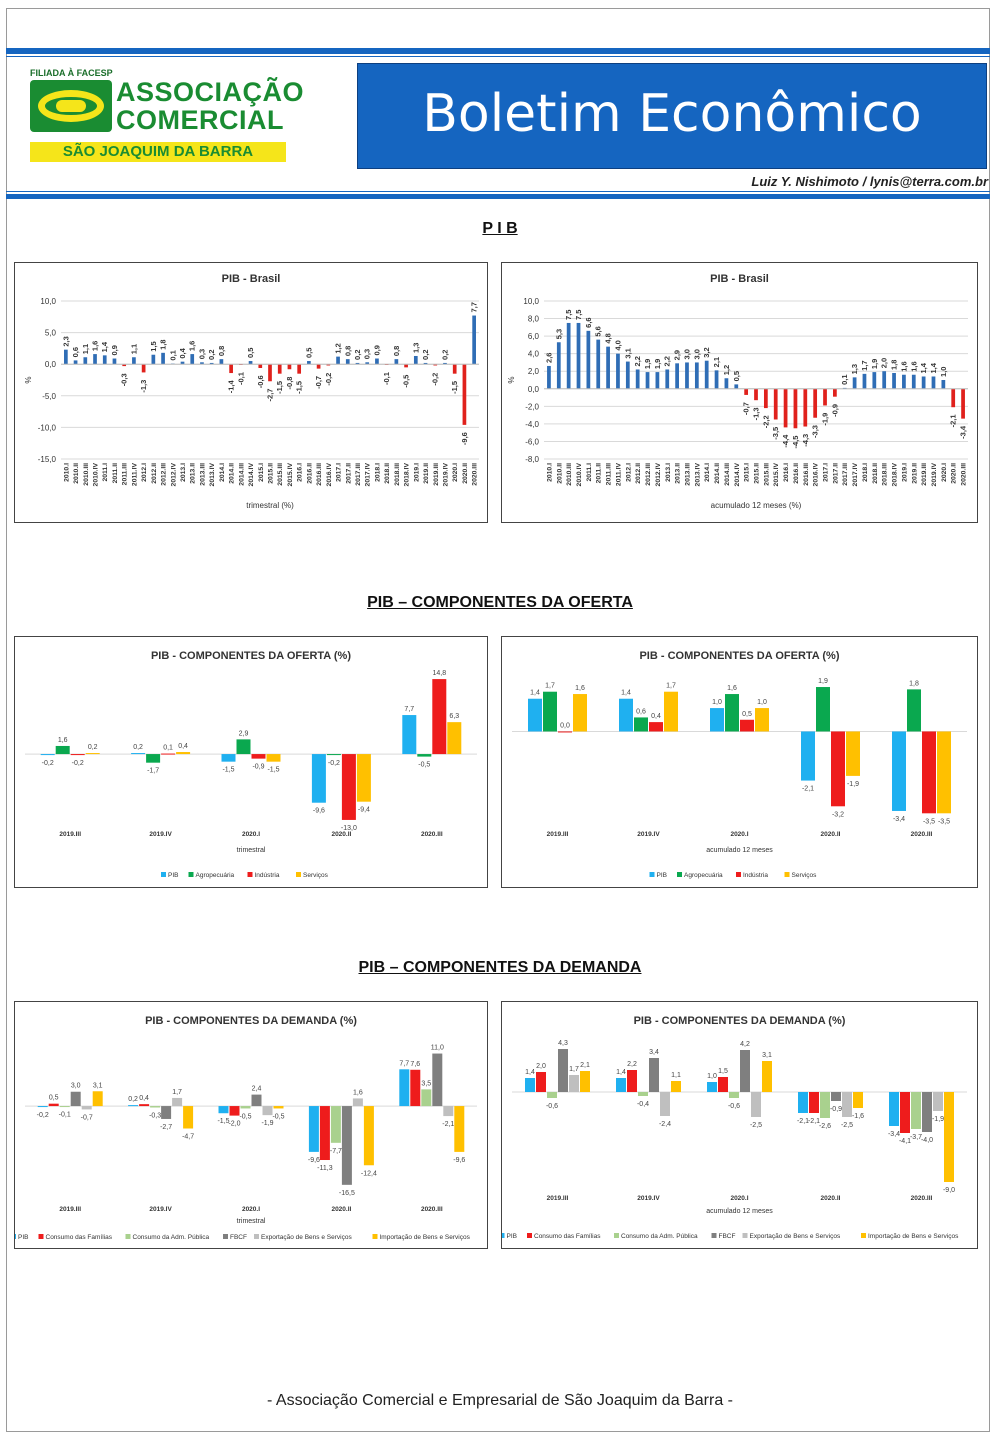  I want to click on data-label: 1,0, so click(712, 1076).